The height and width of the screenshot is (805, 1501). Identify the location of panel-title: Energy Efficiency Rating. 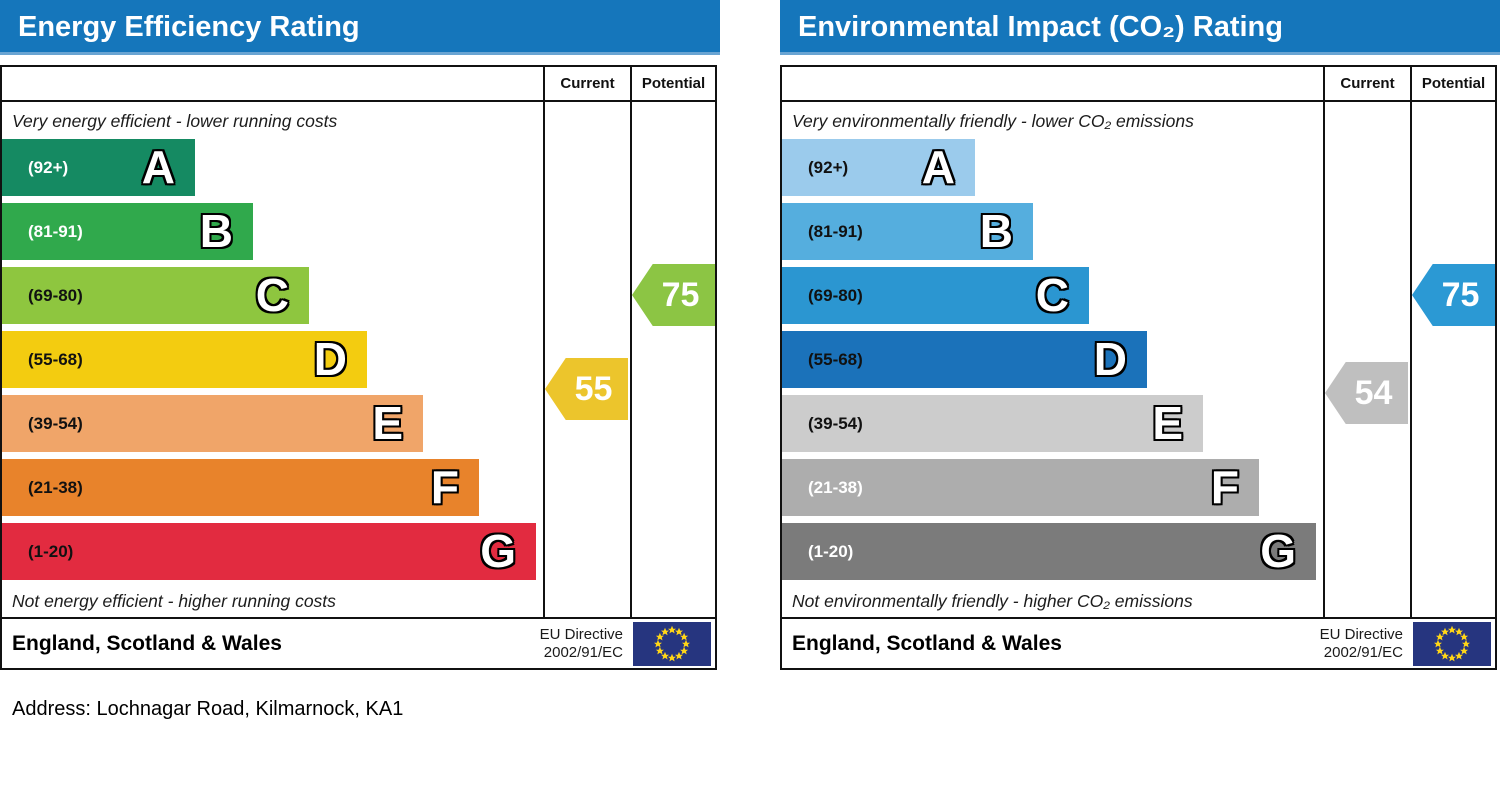
(189, 27).